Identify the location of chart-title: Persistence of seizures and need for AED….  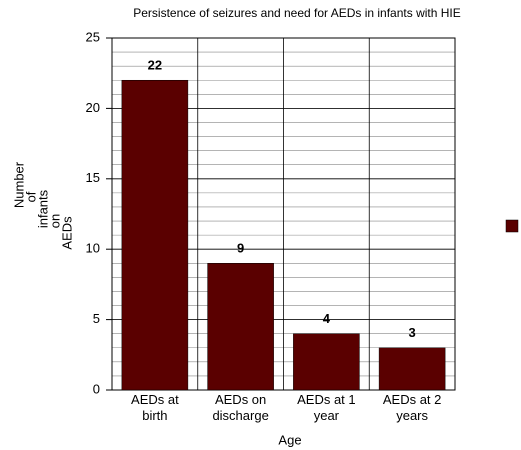
(297, 13).